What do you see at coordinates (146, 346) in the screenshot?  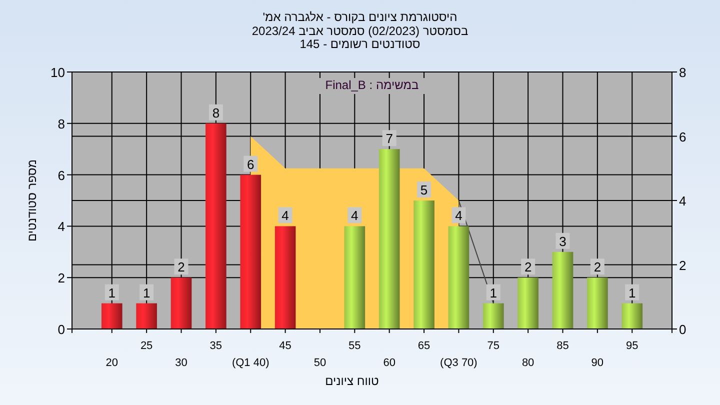 I see `x-tick-label: 25` at bounding box center [146, 346].